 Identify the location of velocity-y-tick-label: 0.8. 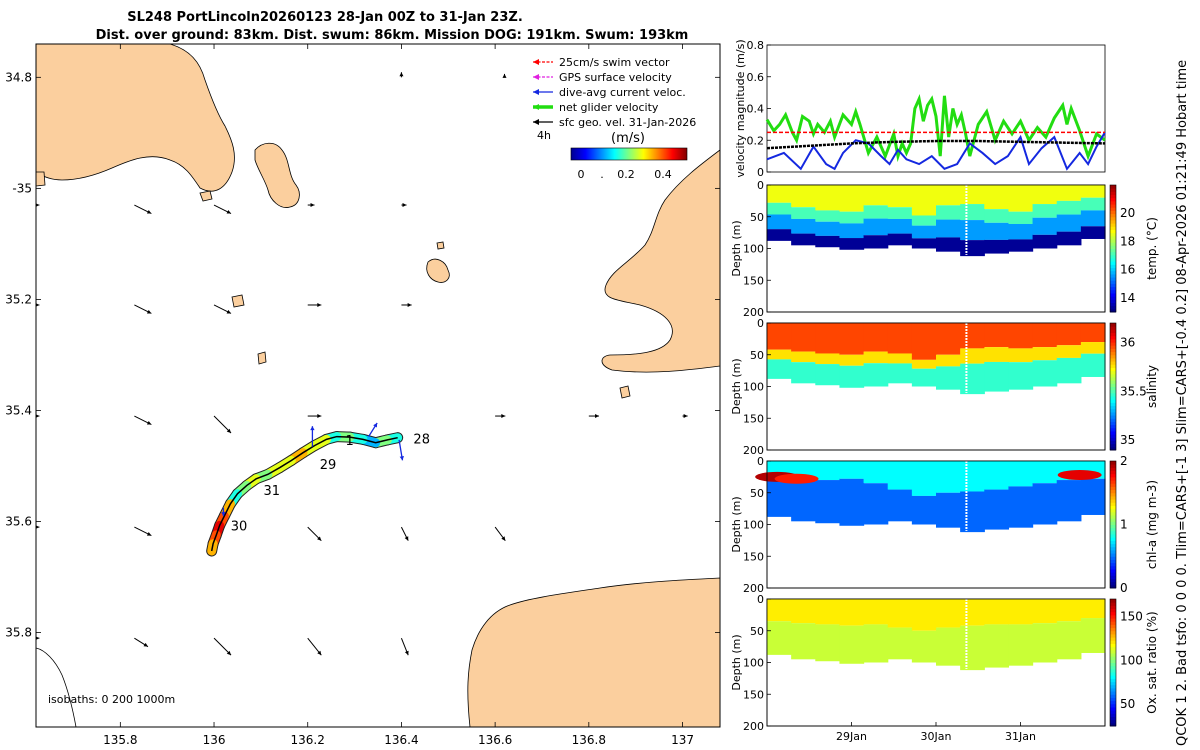
(756, 45).